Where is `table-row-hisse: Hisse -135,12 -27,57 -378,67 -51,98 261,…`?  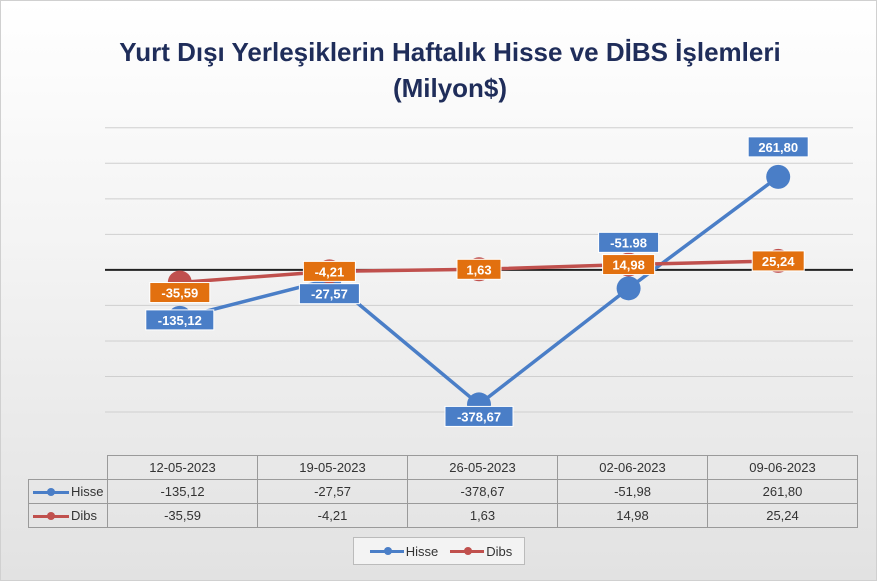
table-row-hisse: Hisse -135,12 -27,57 -378,67 -51,98 261,… is located at coordinates (443, 491).